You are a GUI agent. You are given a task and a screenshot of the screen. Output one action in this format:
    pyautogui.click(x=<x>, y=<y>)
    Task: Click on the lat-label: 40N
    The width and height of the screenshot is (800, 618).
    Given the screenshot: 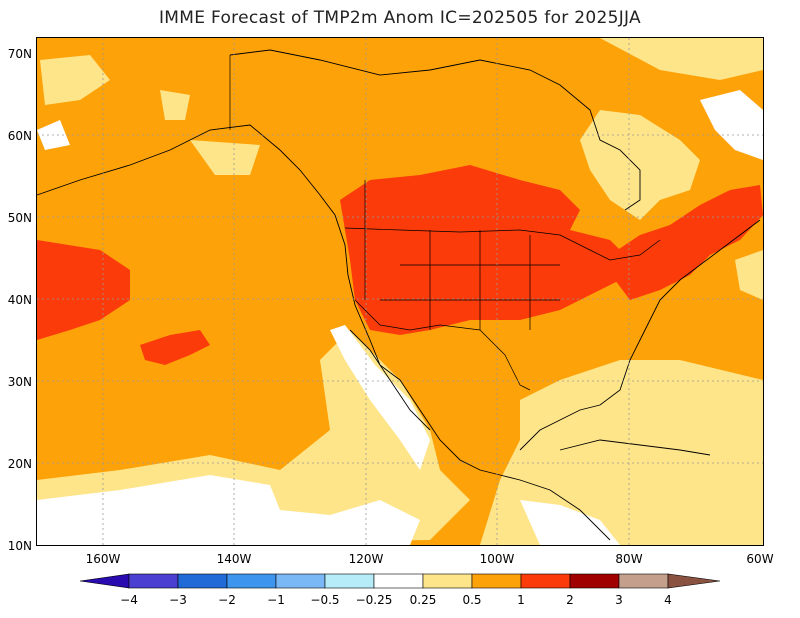 What is the action you would take?
    pyautogui.click(x=20, y=300)
    